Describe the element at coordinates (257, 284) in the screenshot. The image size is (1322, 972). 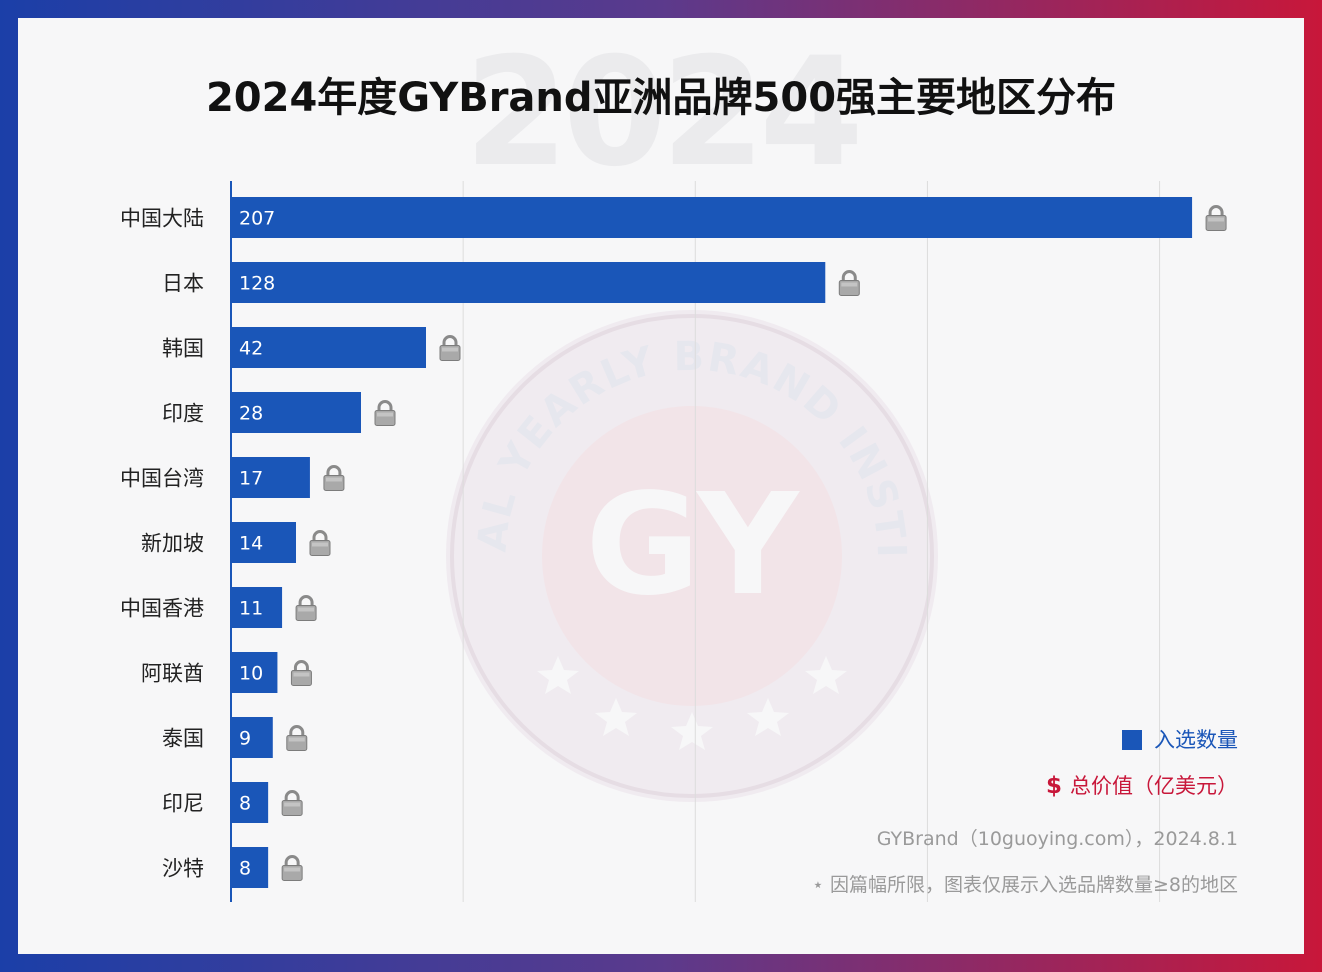
I see `bar-value-label: 128` at that location.